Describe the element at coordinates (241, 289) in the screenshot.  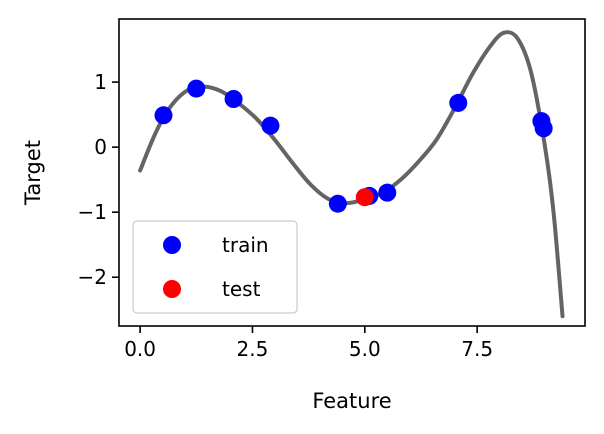
I see `legend-label-test: test` at that location.